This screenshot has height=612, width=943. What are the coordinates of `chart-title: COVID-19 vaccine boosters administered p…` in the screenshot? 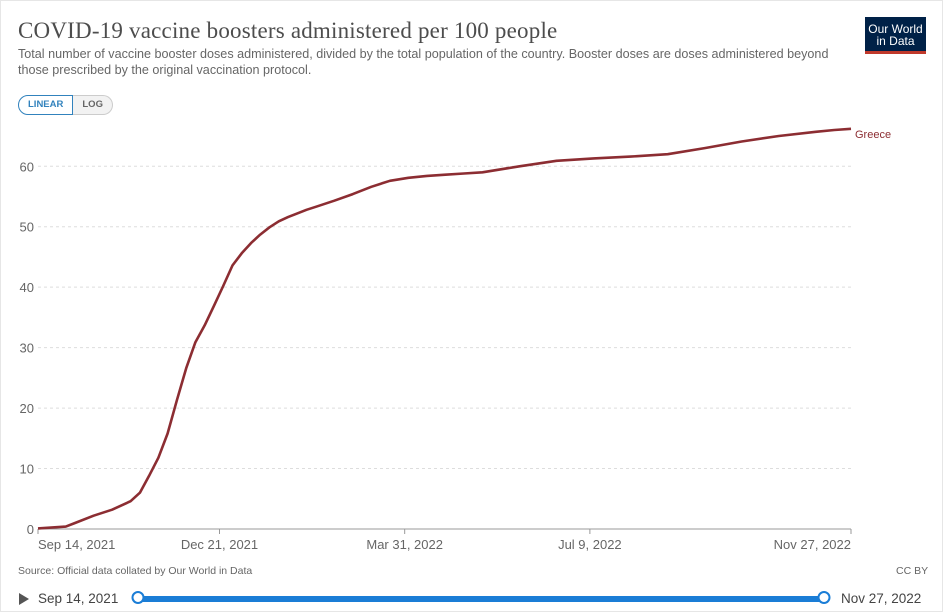 It's located at (288, 30).